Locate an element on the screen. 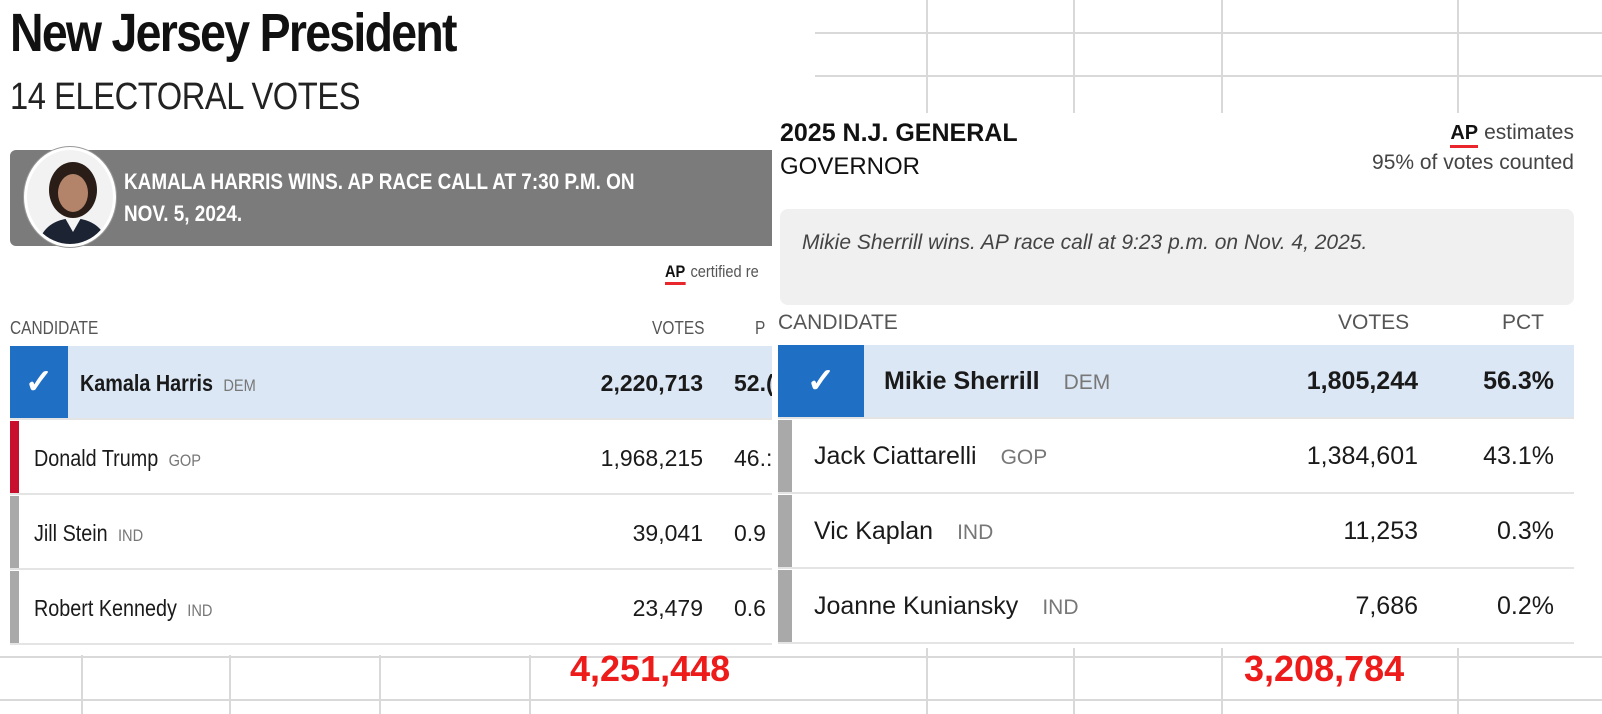 The height and width of the screenshot is (714, 1602). governor-vote-total: 3,208,784 is located at coordinates (1324, 668).